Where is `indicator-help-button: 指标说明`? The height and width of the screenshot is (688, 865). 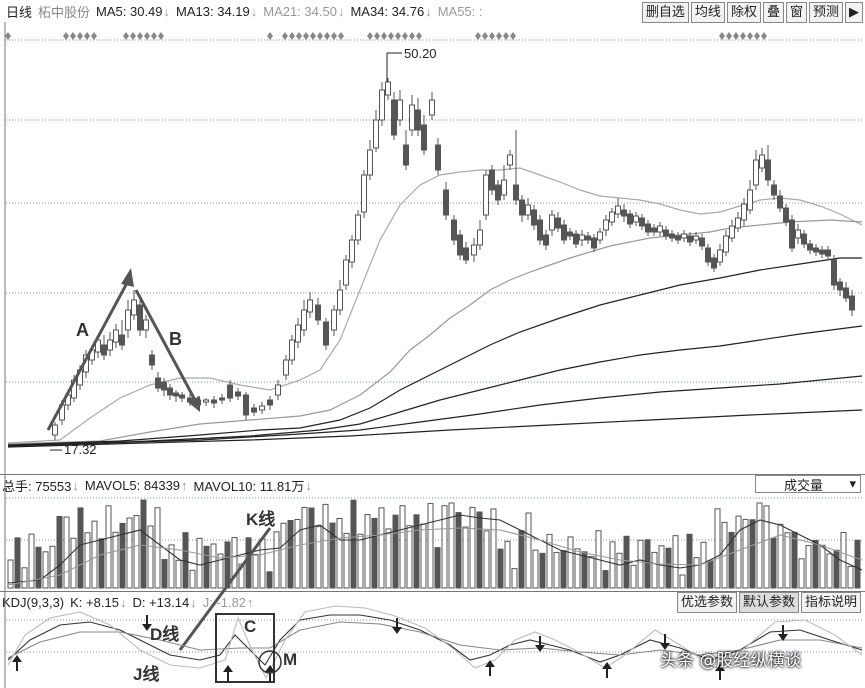 indicator-help-button: 指标说明 is located at coordinates (830, 602).